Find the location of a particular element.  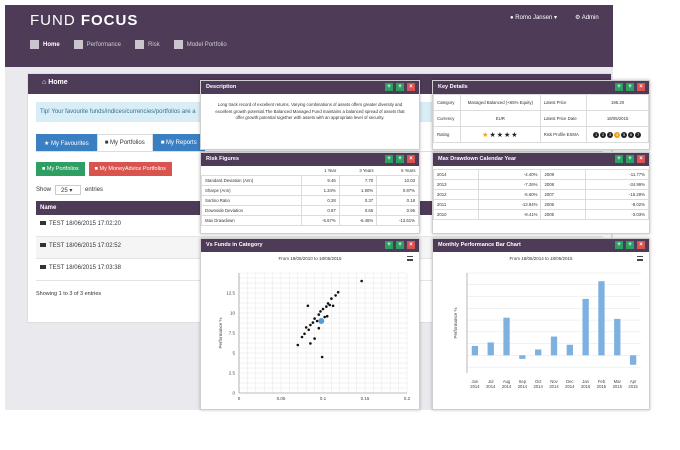

nav-home: Home is located at coordinates (45, 44).